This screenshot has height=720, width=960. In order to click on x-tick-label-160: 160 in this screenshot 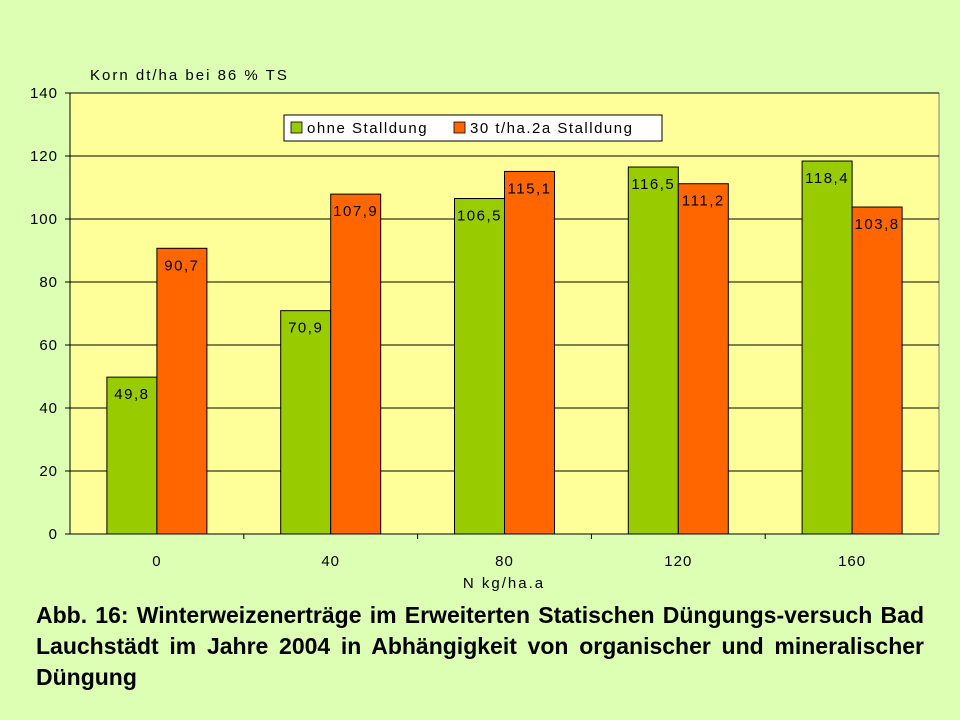, I will do `click(852, 561)`.